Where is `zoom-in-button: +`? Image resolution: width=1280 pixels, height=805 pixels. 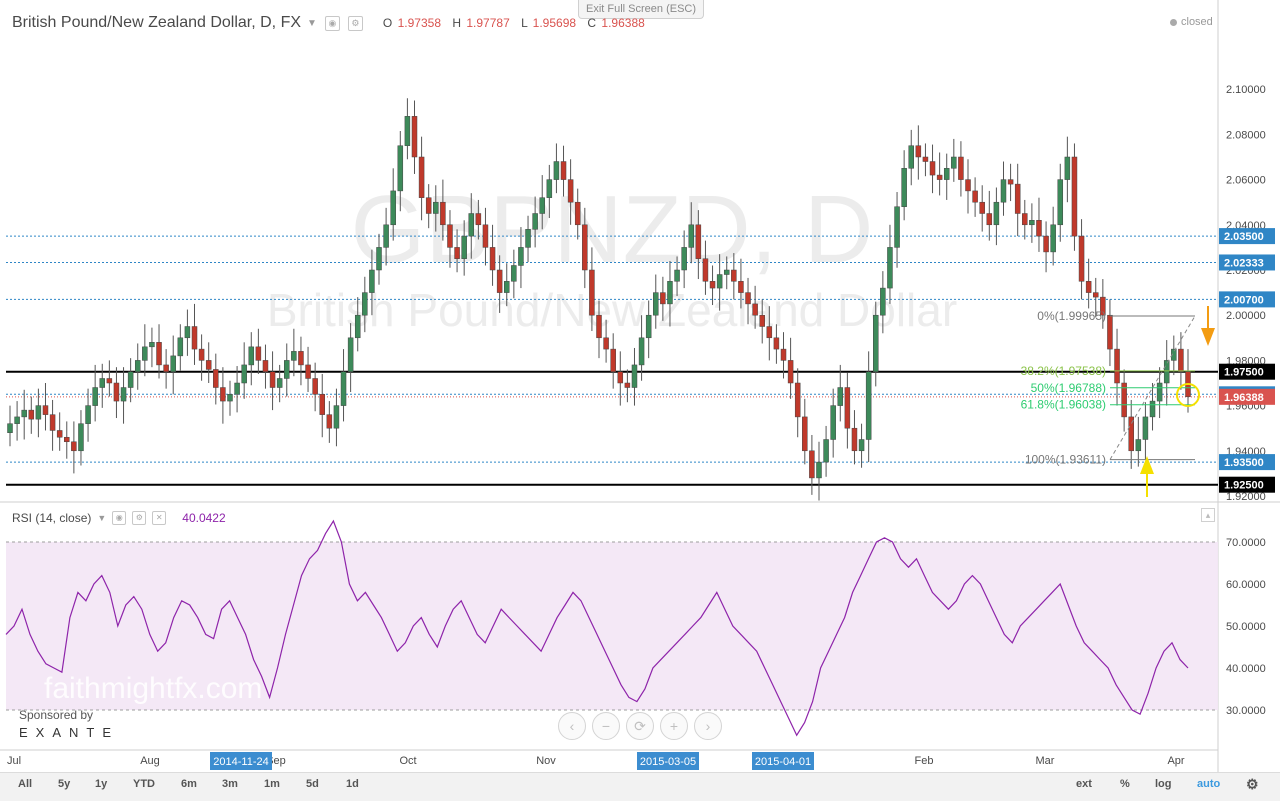 zoom-in-button: + is located at coordinates (674, 726).